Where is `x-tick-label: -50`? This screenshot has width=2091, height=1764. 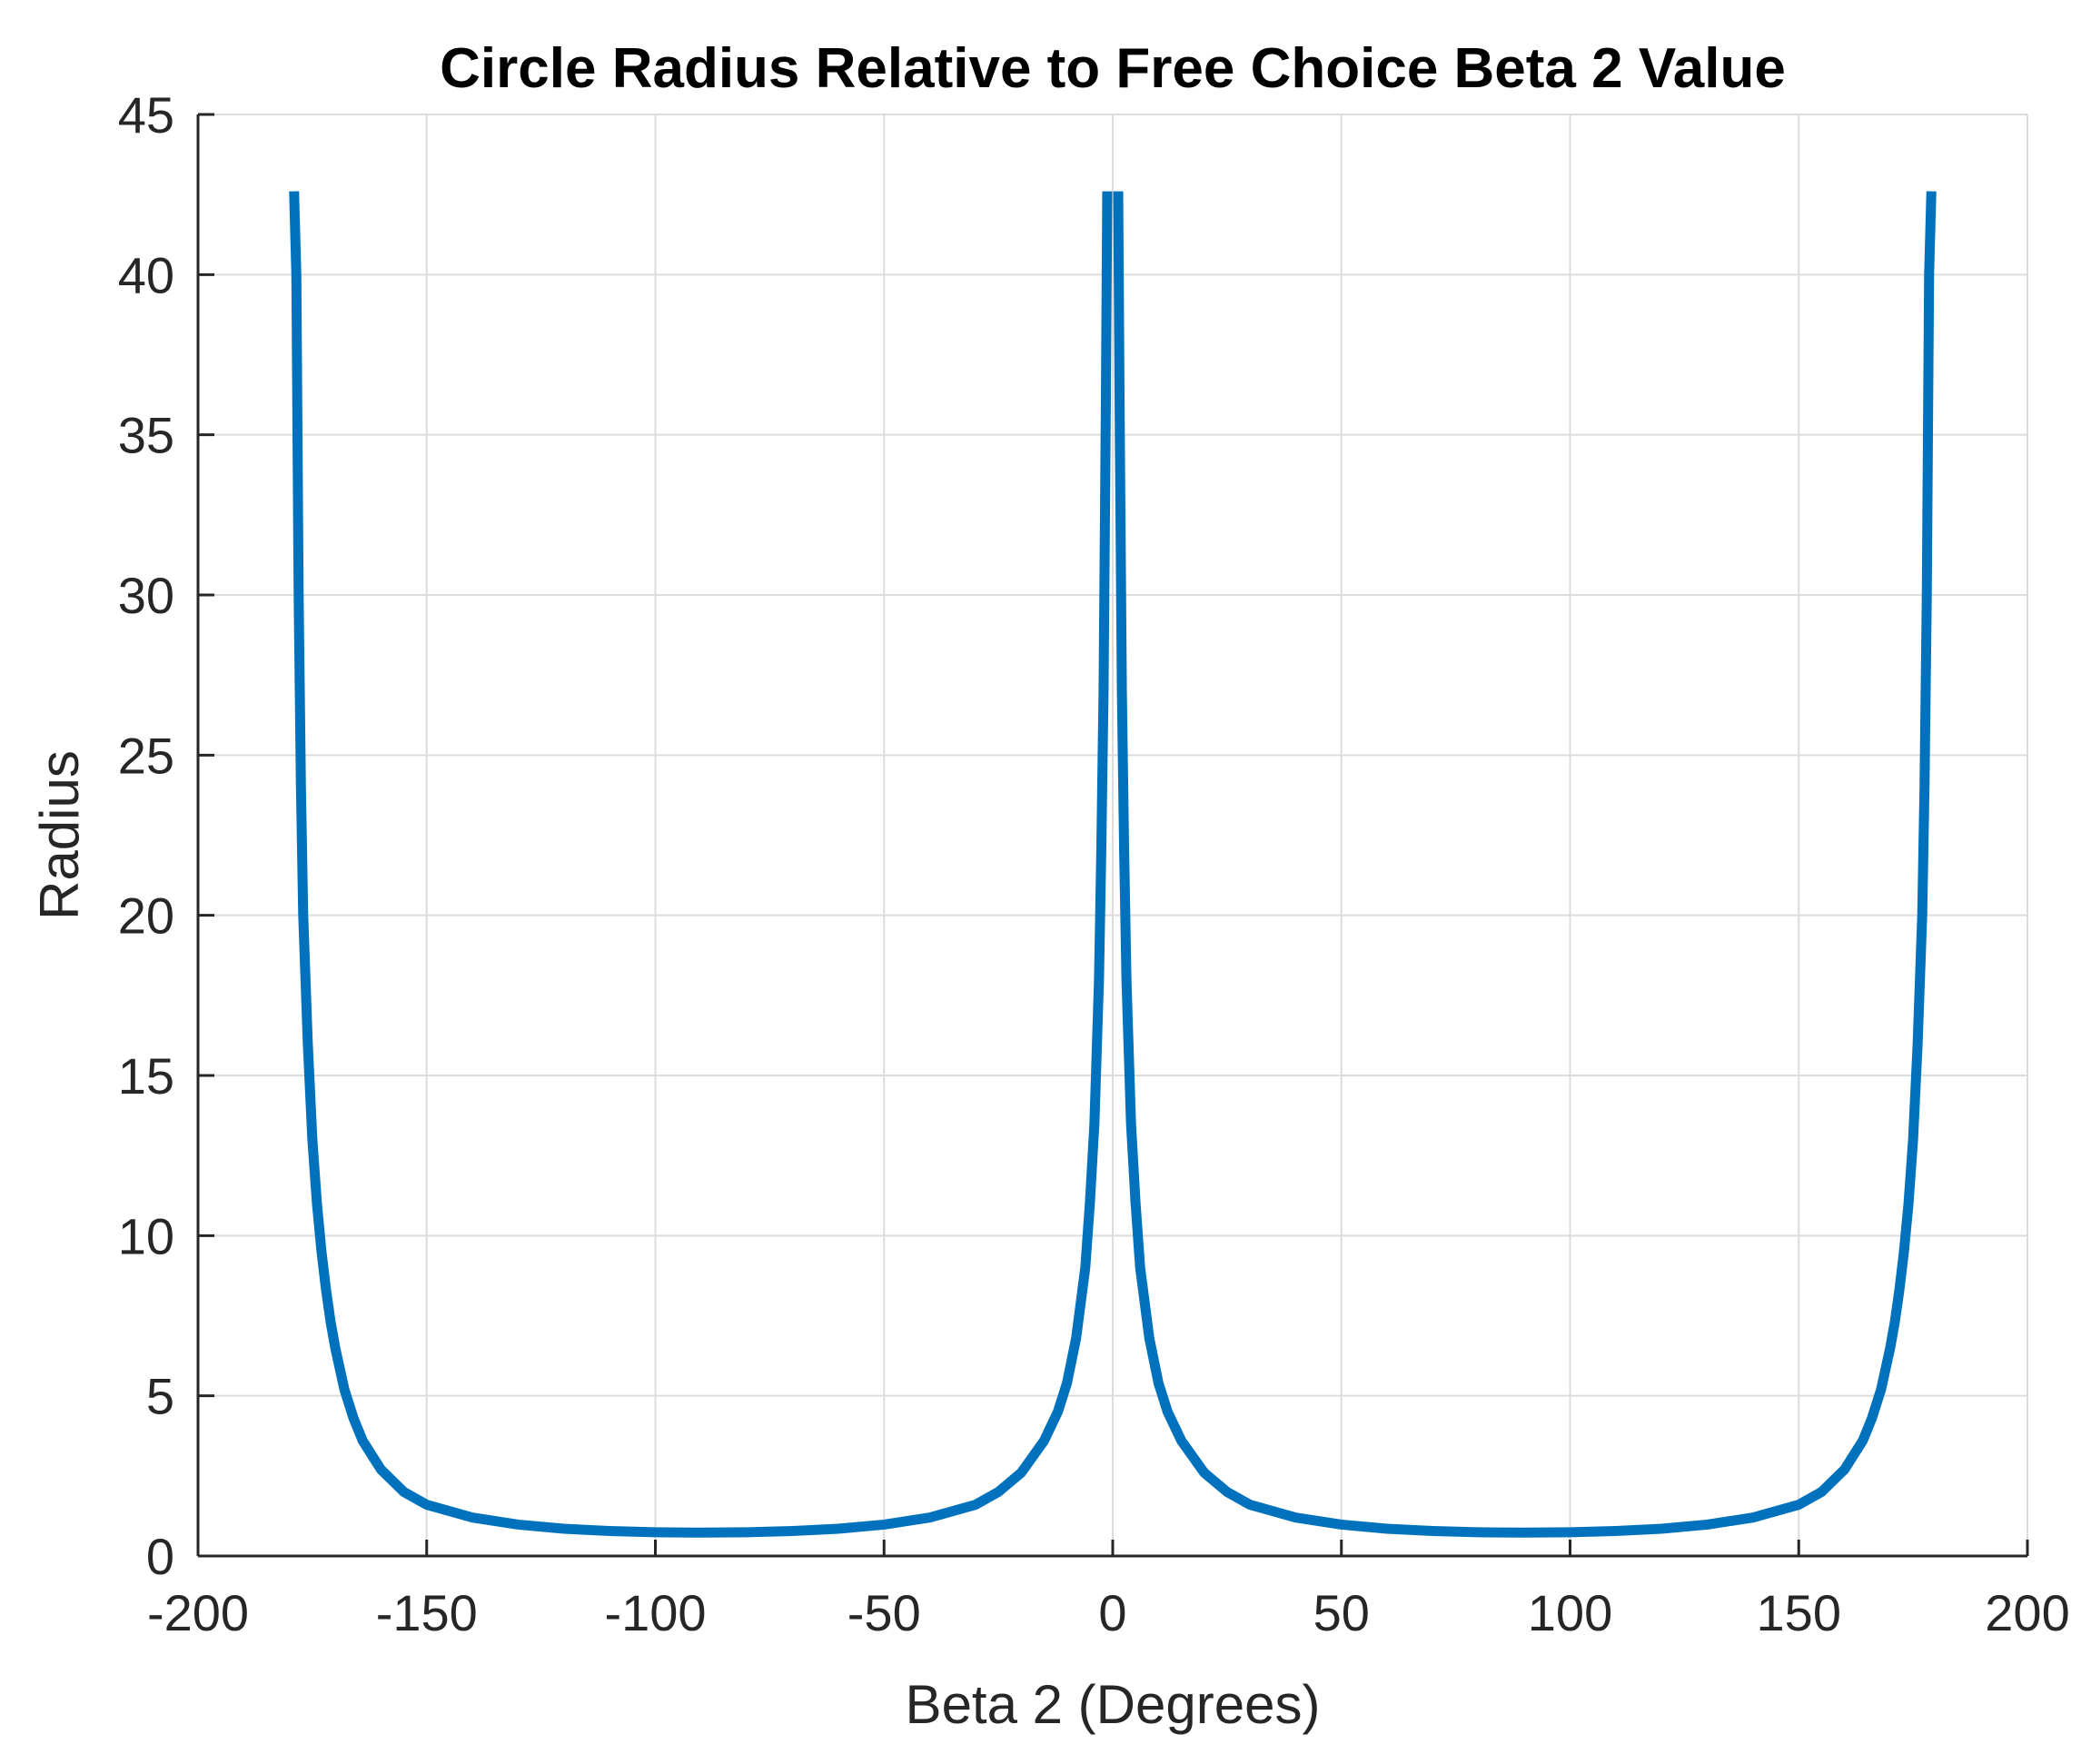 x-tick-label: -50 is located at coordinates (884, 1612).